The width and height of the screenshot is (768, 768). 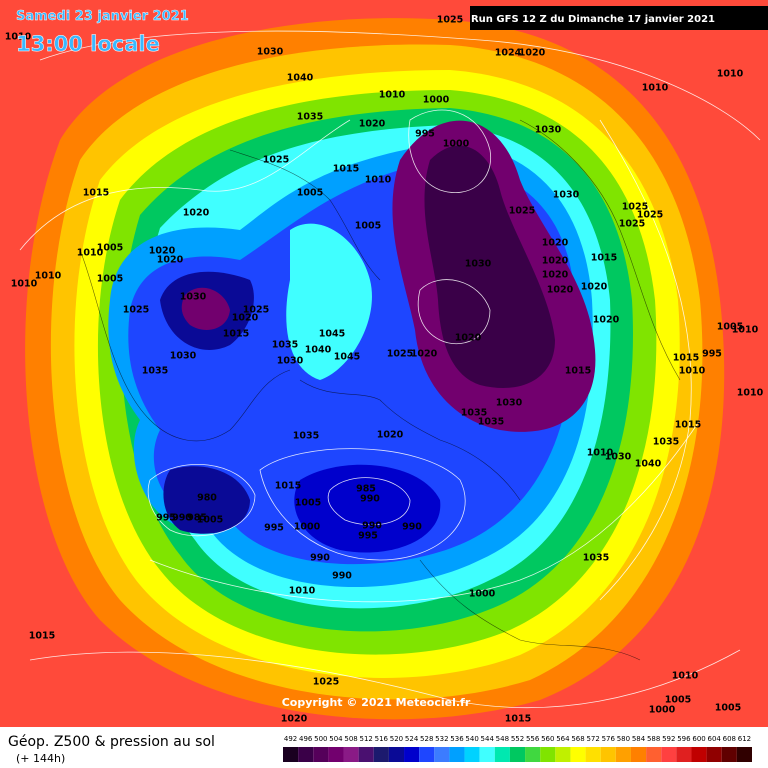 What do you see at coordinates (441, 739) in the screenshot?
I see `colorbar-tick-label: 532` at bounding box center [441, 739].